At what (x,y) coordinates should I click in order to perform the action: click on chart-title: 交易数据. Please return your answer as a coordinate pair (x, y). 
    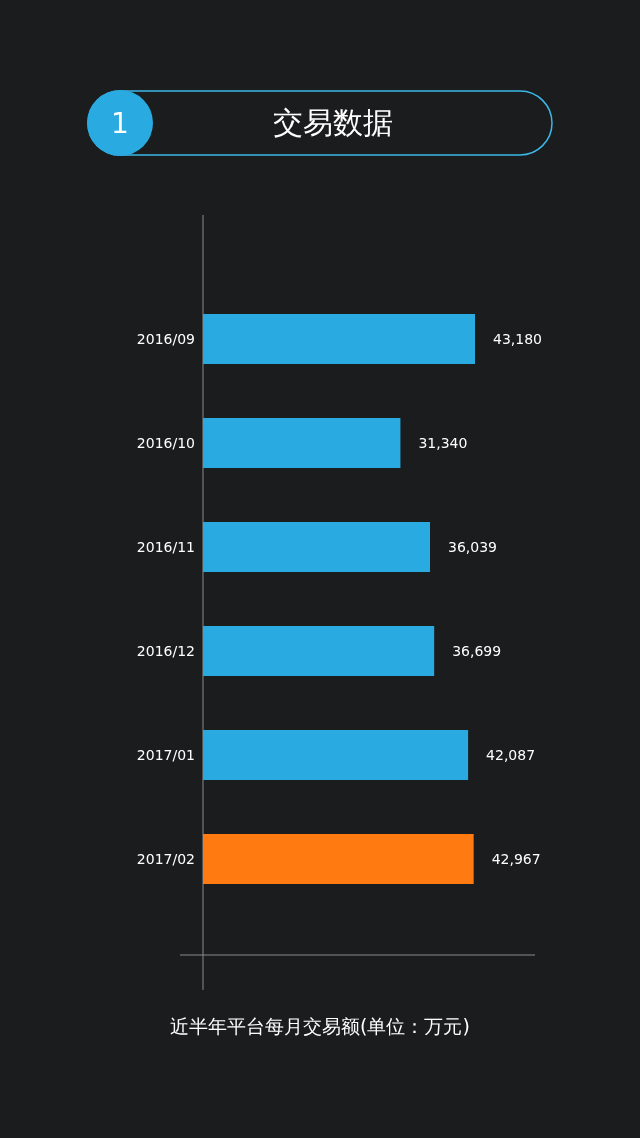
    Looking at the image, I should click on (333, 122).